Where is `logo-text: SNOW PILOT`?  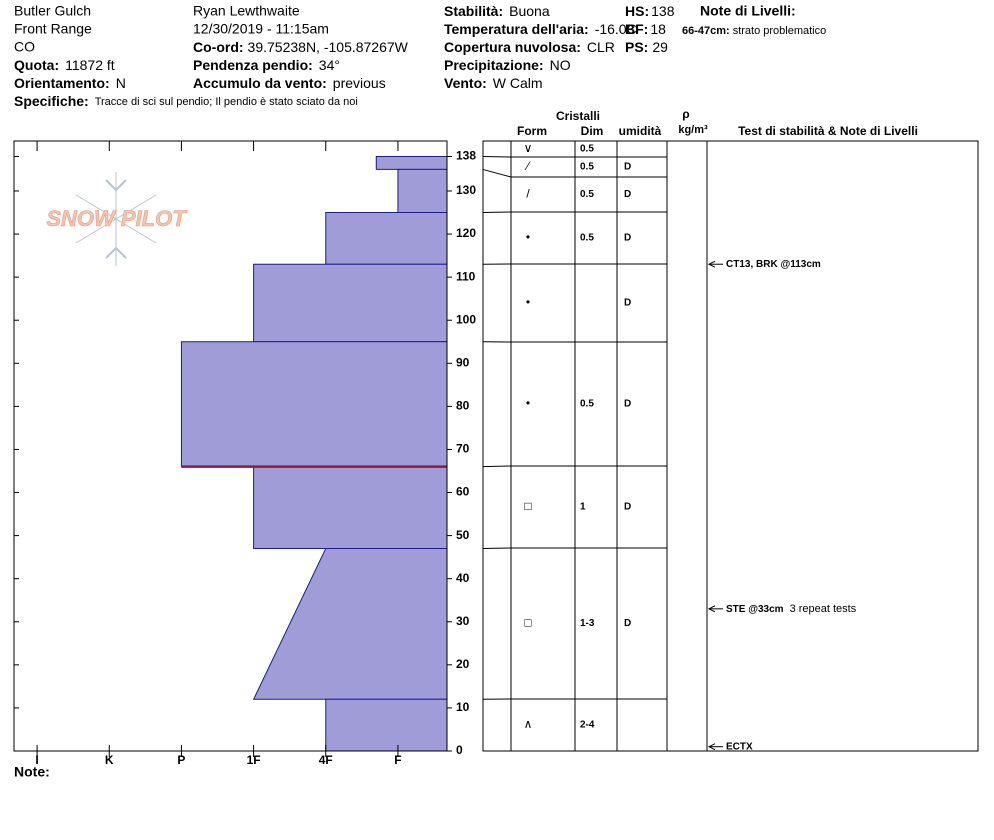 logo-text: SNOW PILOT is located at coordinates (116, 218).